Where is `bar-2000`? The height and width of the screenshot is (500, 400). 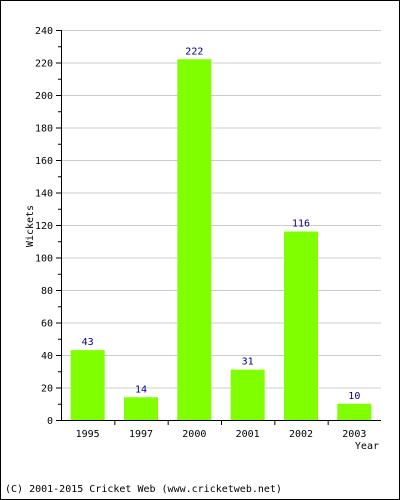 bar-2000 is located at coordinates (194, 239).